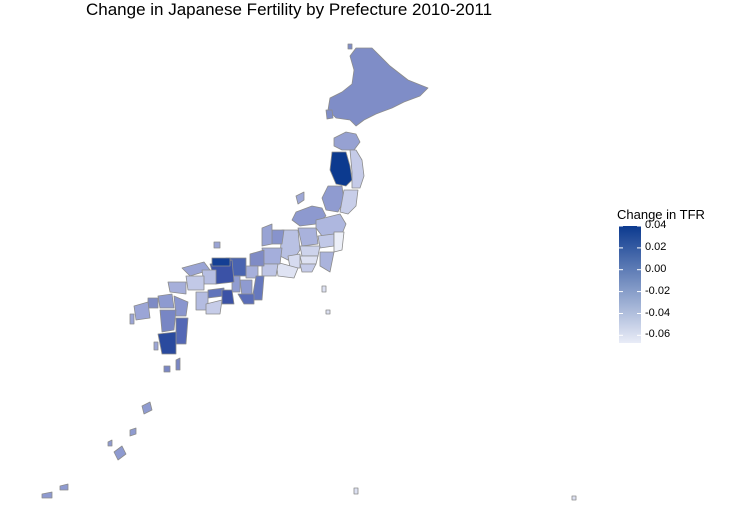 The height and width of the screenshot is (526, 738). I want to click on region-ibaraki, so click(339, 242).